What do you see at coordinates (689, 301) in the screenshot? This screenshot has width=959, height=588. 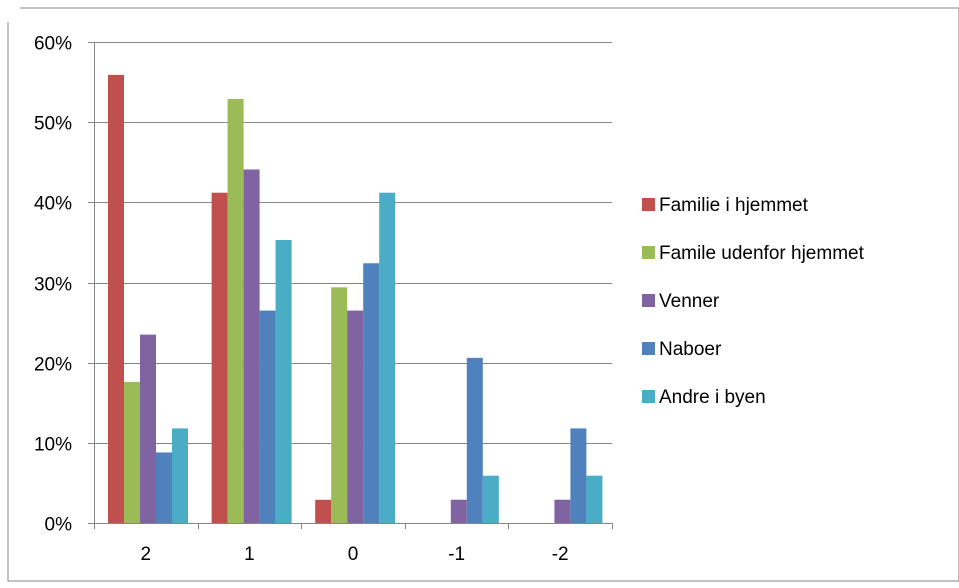 I see `legend-label: Venner` at bounding box center [689, 301].